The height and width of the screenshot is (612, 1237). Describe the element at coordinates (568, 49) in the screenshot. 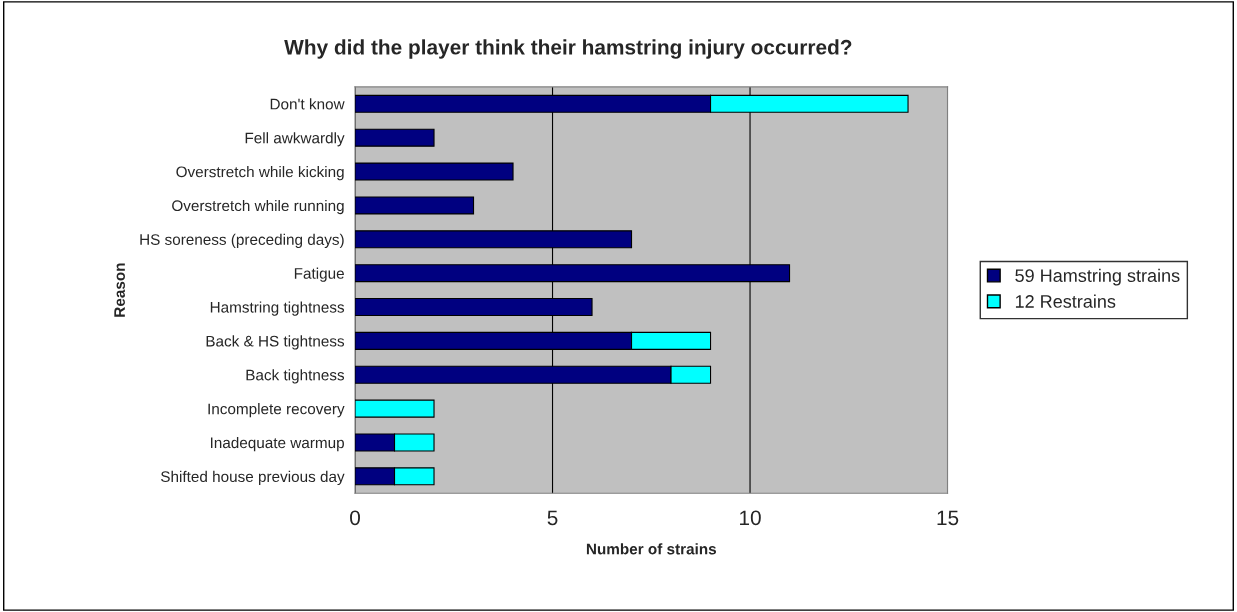

I see `chart-title: Why did the player think their hamstring injury occurred?` at that location.